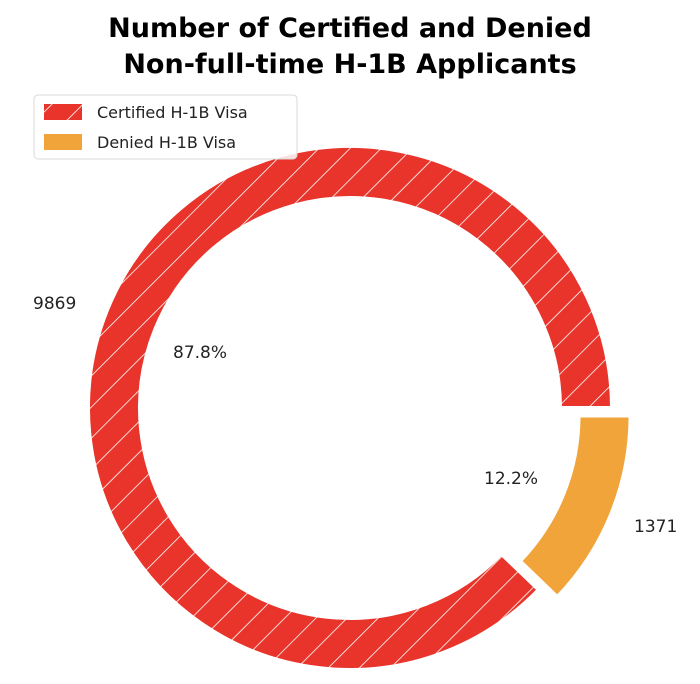 This screenshot has width=700, height=684. Describe the element at coordinates (166, 142) in the screenshot. I see `legend-label-denied: Denied H-1B Visa` at that location.